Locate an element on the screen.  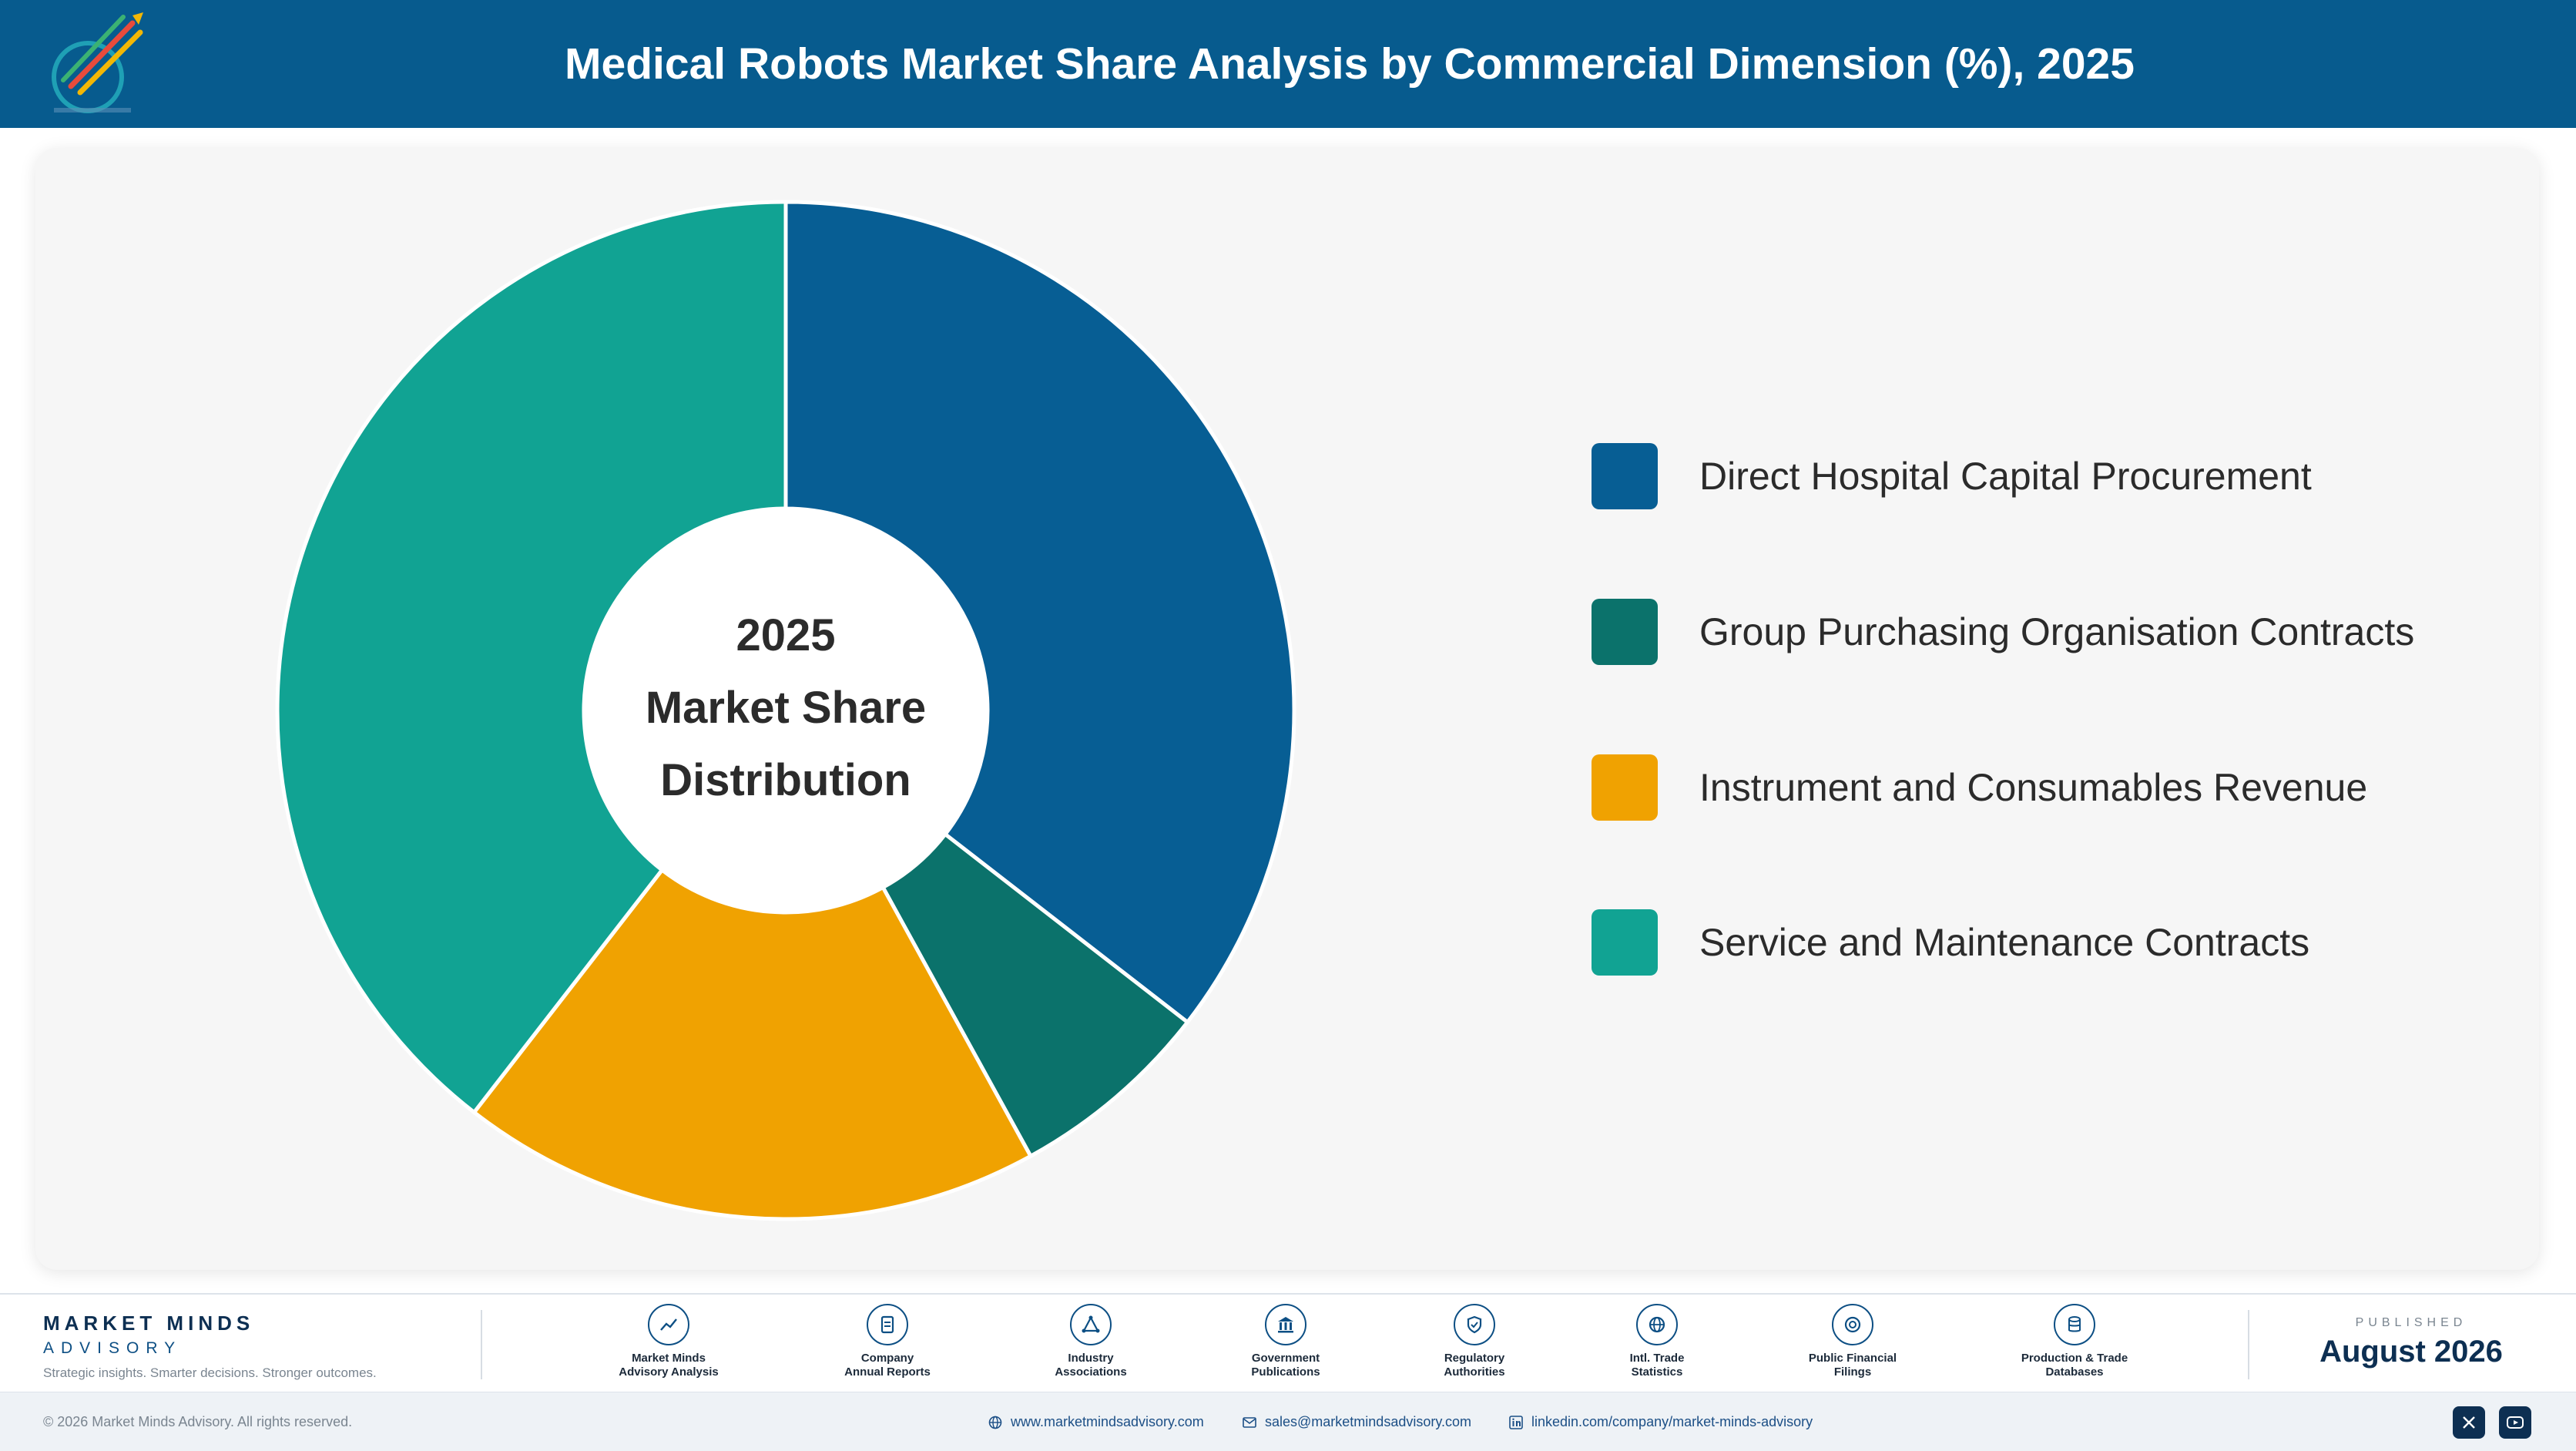
legend-label: Service and Maintenance Contracts is located at coordinates (2004, 942).